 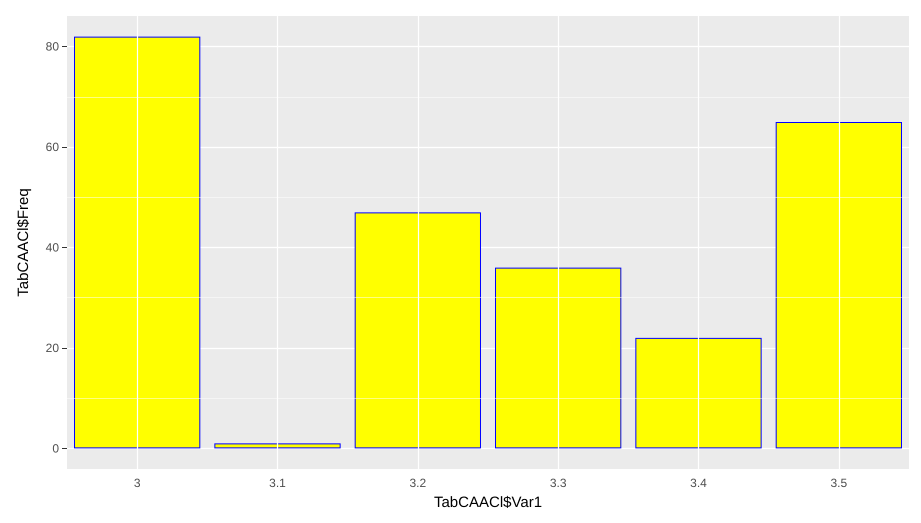 I want to click on y-tick-label: 40, so click(x=53, y=247).